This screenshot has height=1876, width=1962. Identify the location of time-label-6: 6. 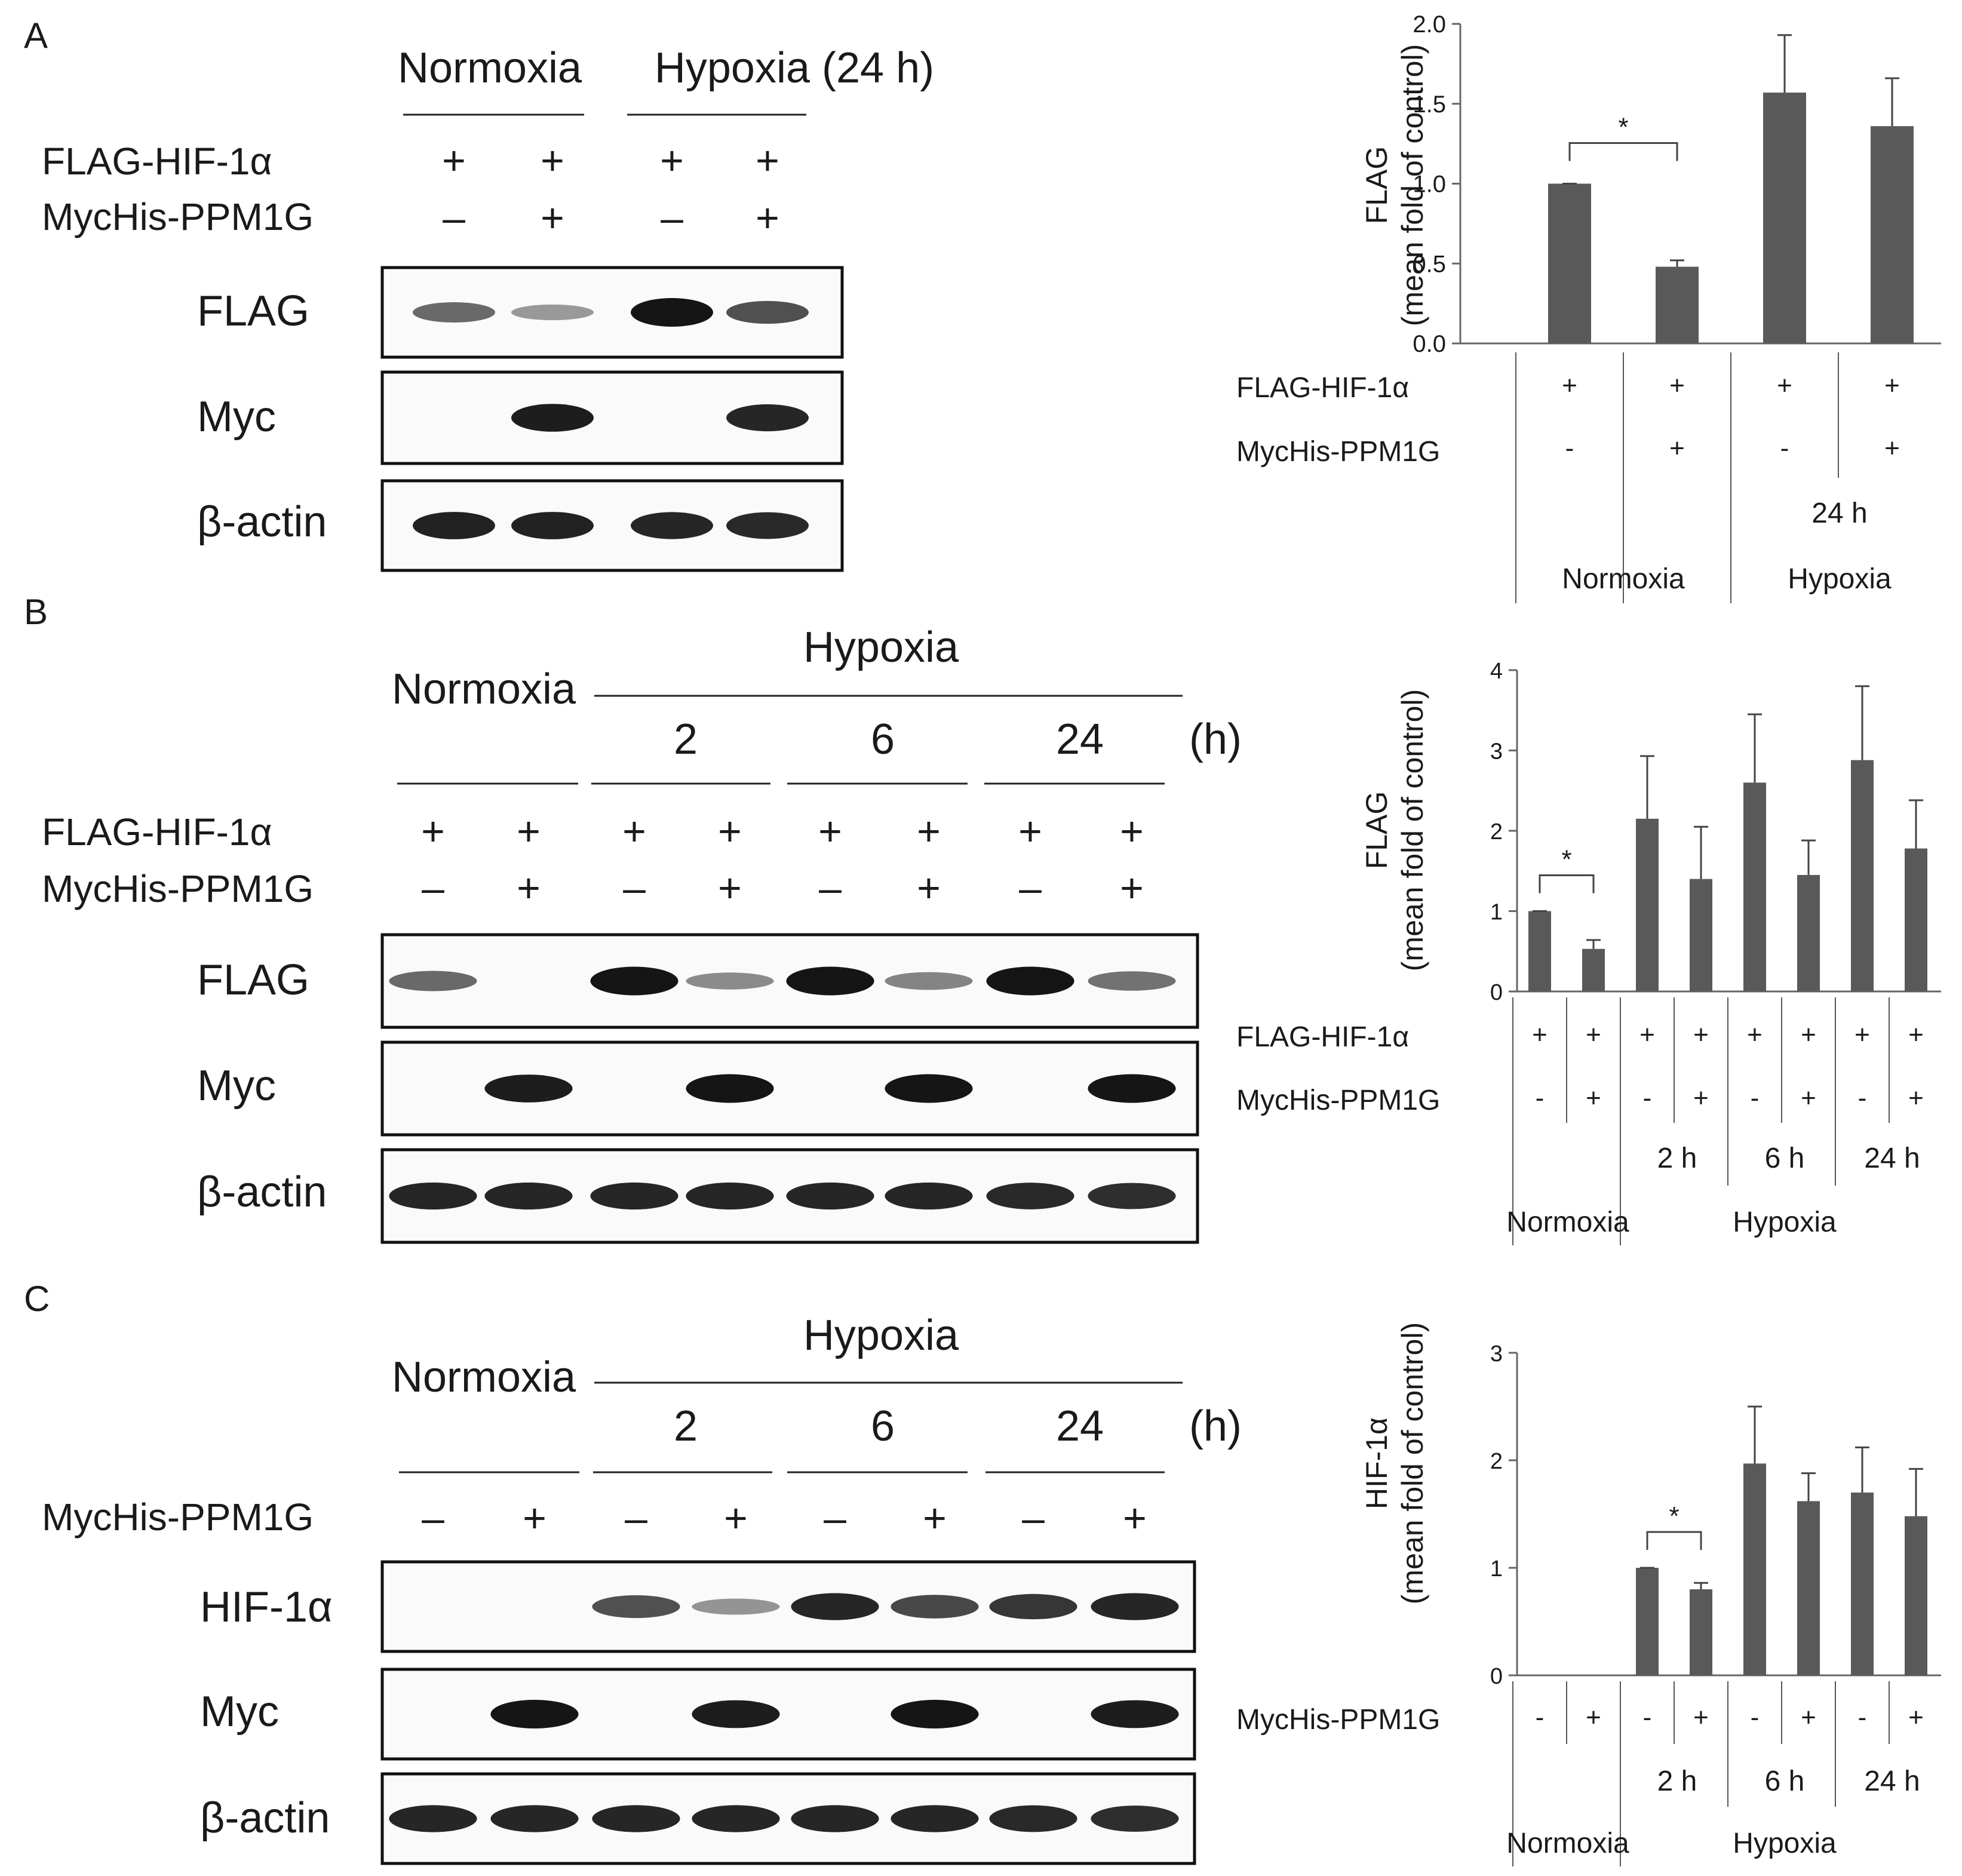
(883, 740).